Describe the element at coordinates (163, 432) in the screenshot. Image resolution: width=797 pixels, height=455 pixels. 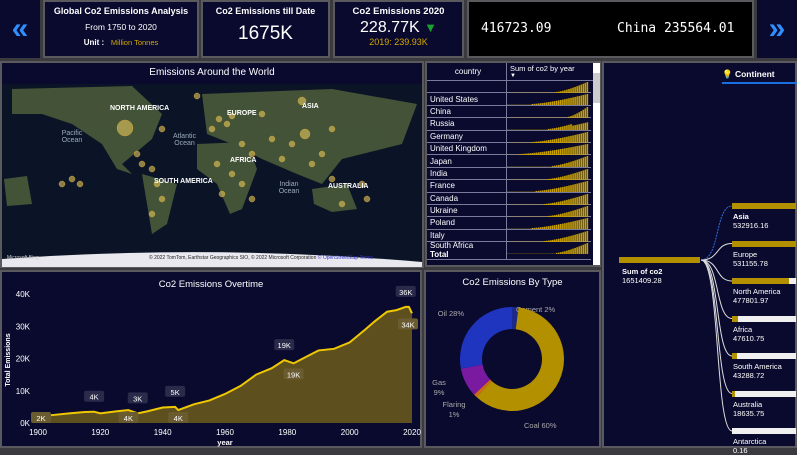
I see `x-tick-label: 1940` at that location.